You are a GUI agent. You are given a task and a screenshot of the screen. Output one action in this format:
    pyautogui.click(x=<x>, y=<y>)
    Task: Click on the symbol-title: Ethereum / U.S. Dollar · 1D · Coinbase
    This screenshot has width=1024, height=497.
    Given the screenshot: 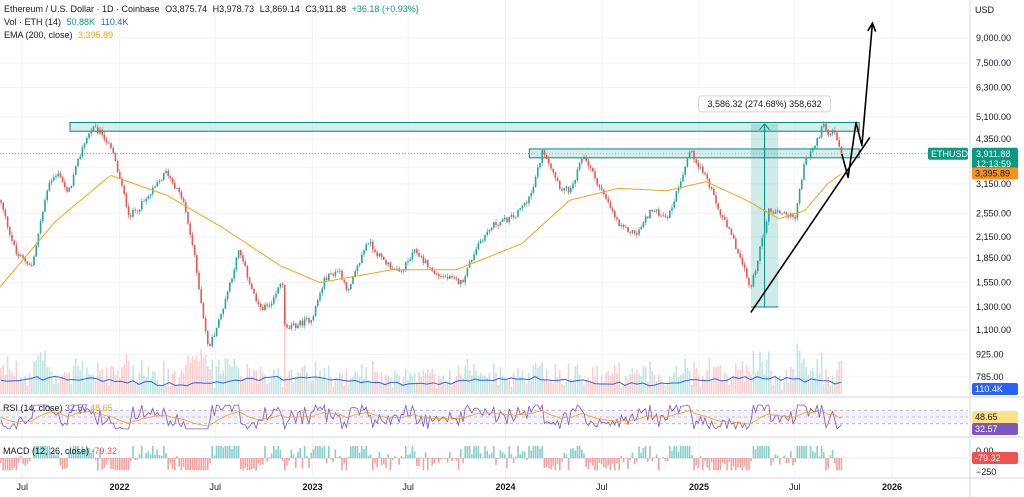 What is the action you would take?
    pyautogui.click(x=82, y=9)
    